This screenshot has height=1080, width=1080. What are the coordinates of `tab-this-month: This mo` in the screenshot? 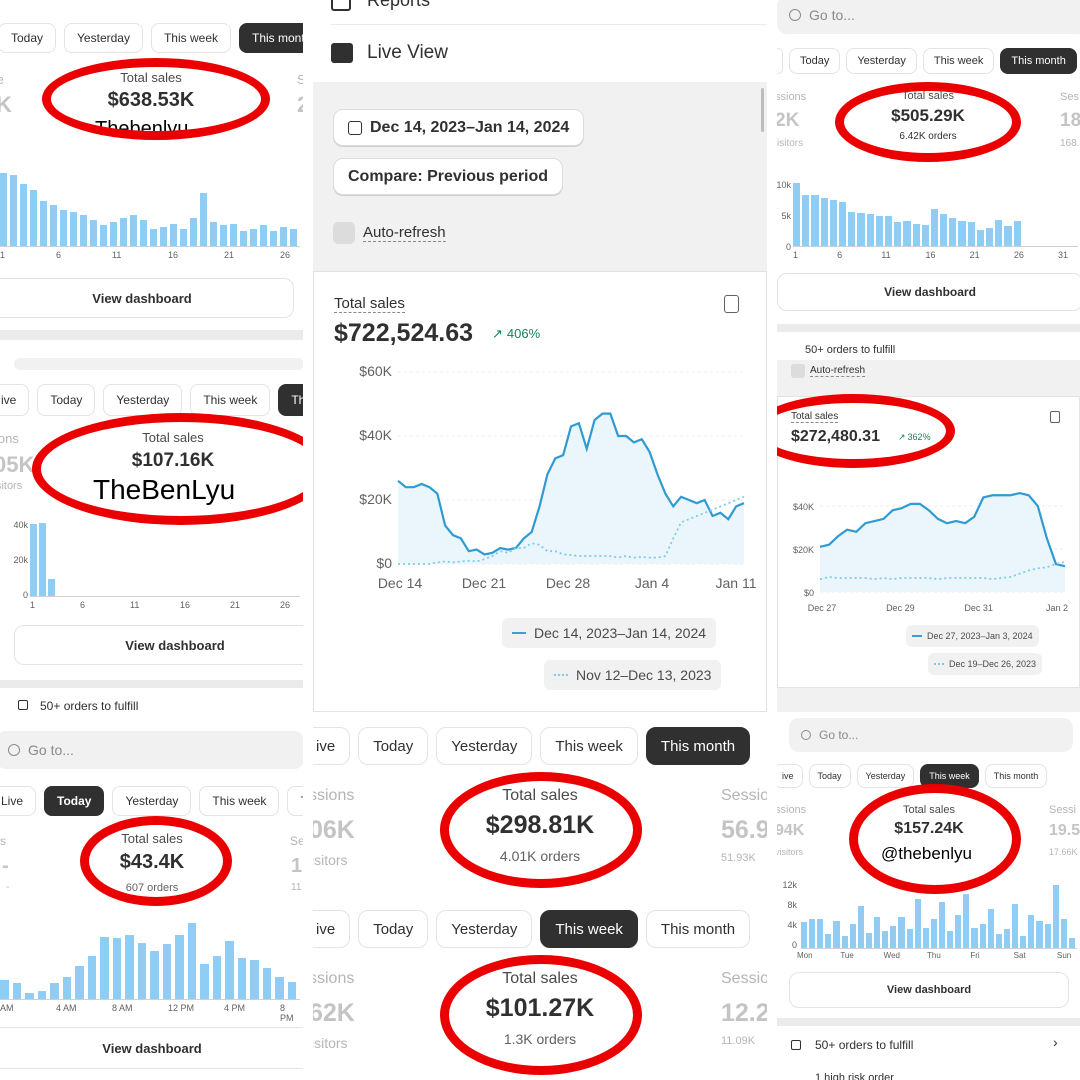 It's located at (290, 400).